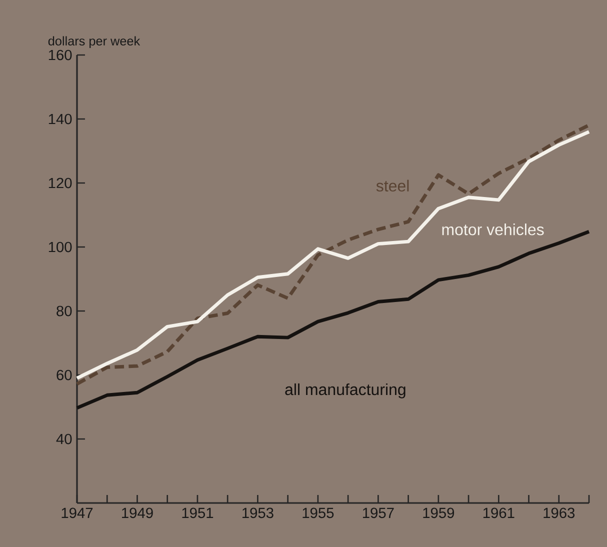 This screenshot has width=607, height=547. What do you see at coordinates (198, 513) in the screenshot?
I see `x-tick-label: 1951` at bounding box center [198, 513].